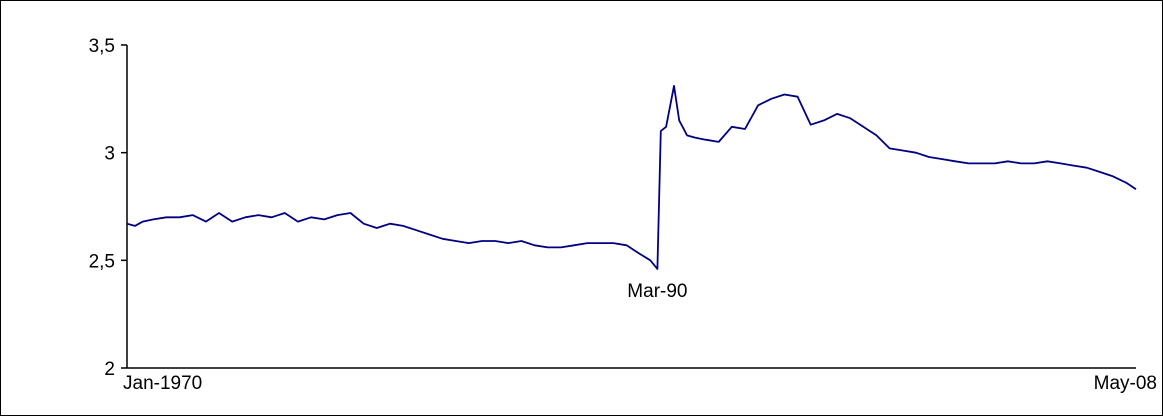 The image size is (1163, 416). What do you see at coordinates (108, 208) in the screenshot?
I see `y-ticks: 2 2,5 3 3,5` at bounding box center [108, 208].